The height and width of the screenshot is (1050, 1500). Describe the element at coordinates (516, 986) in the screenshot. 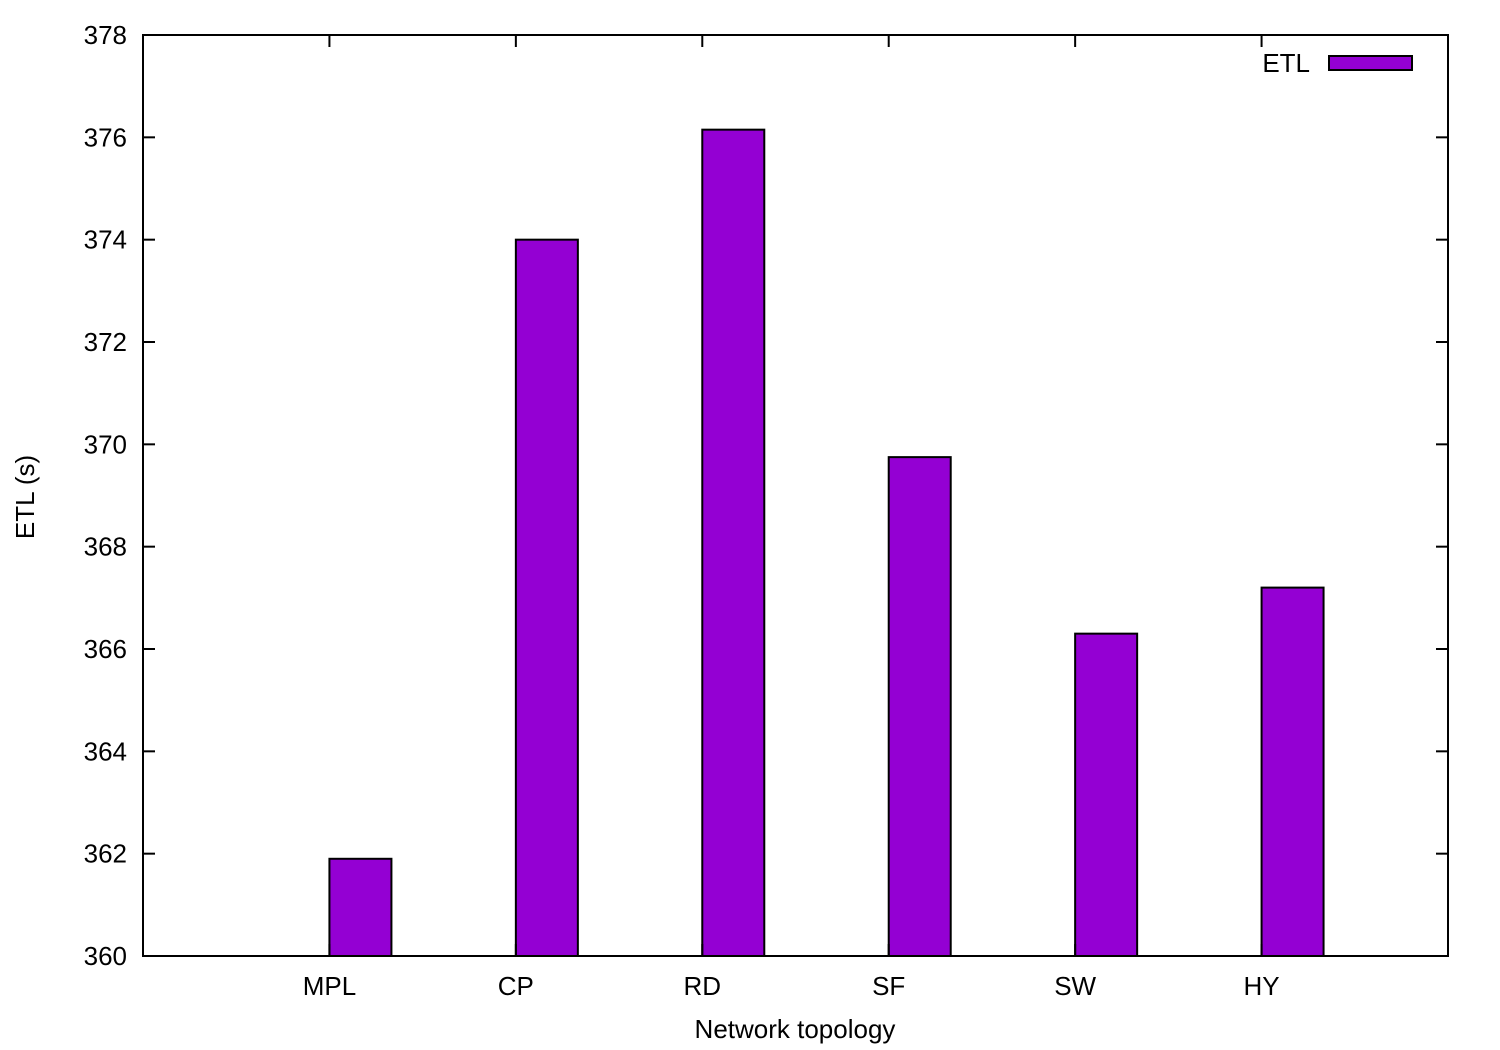

I see `x-tick-label: CP` at that location.